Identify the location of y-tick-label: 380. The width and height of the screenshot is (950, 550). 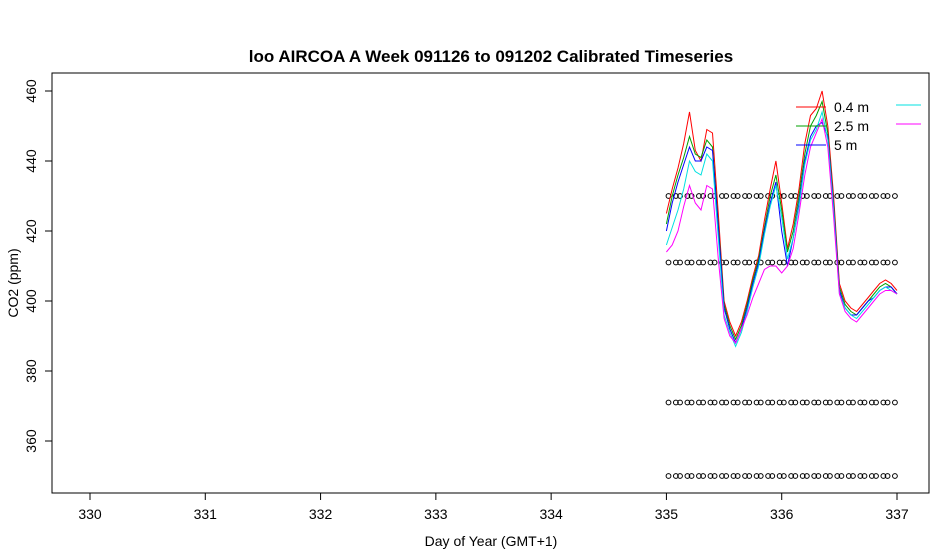
(31, 371).